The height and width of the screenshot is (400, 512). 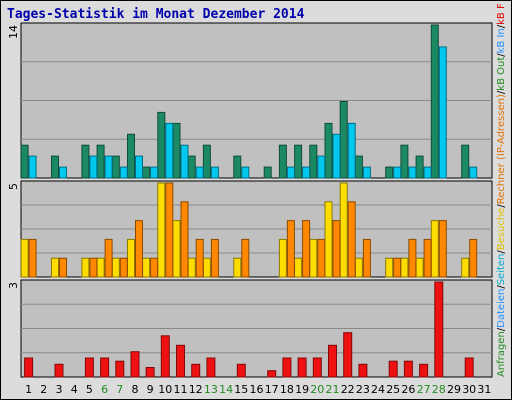 What do you see at coordinates (181, 389) in the screenshot?
I see `x-tick-label: 11` at bounding box center [181, 389].